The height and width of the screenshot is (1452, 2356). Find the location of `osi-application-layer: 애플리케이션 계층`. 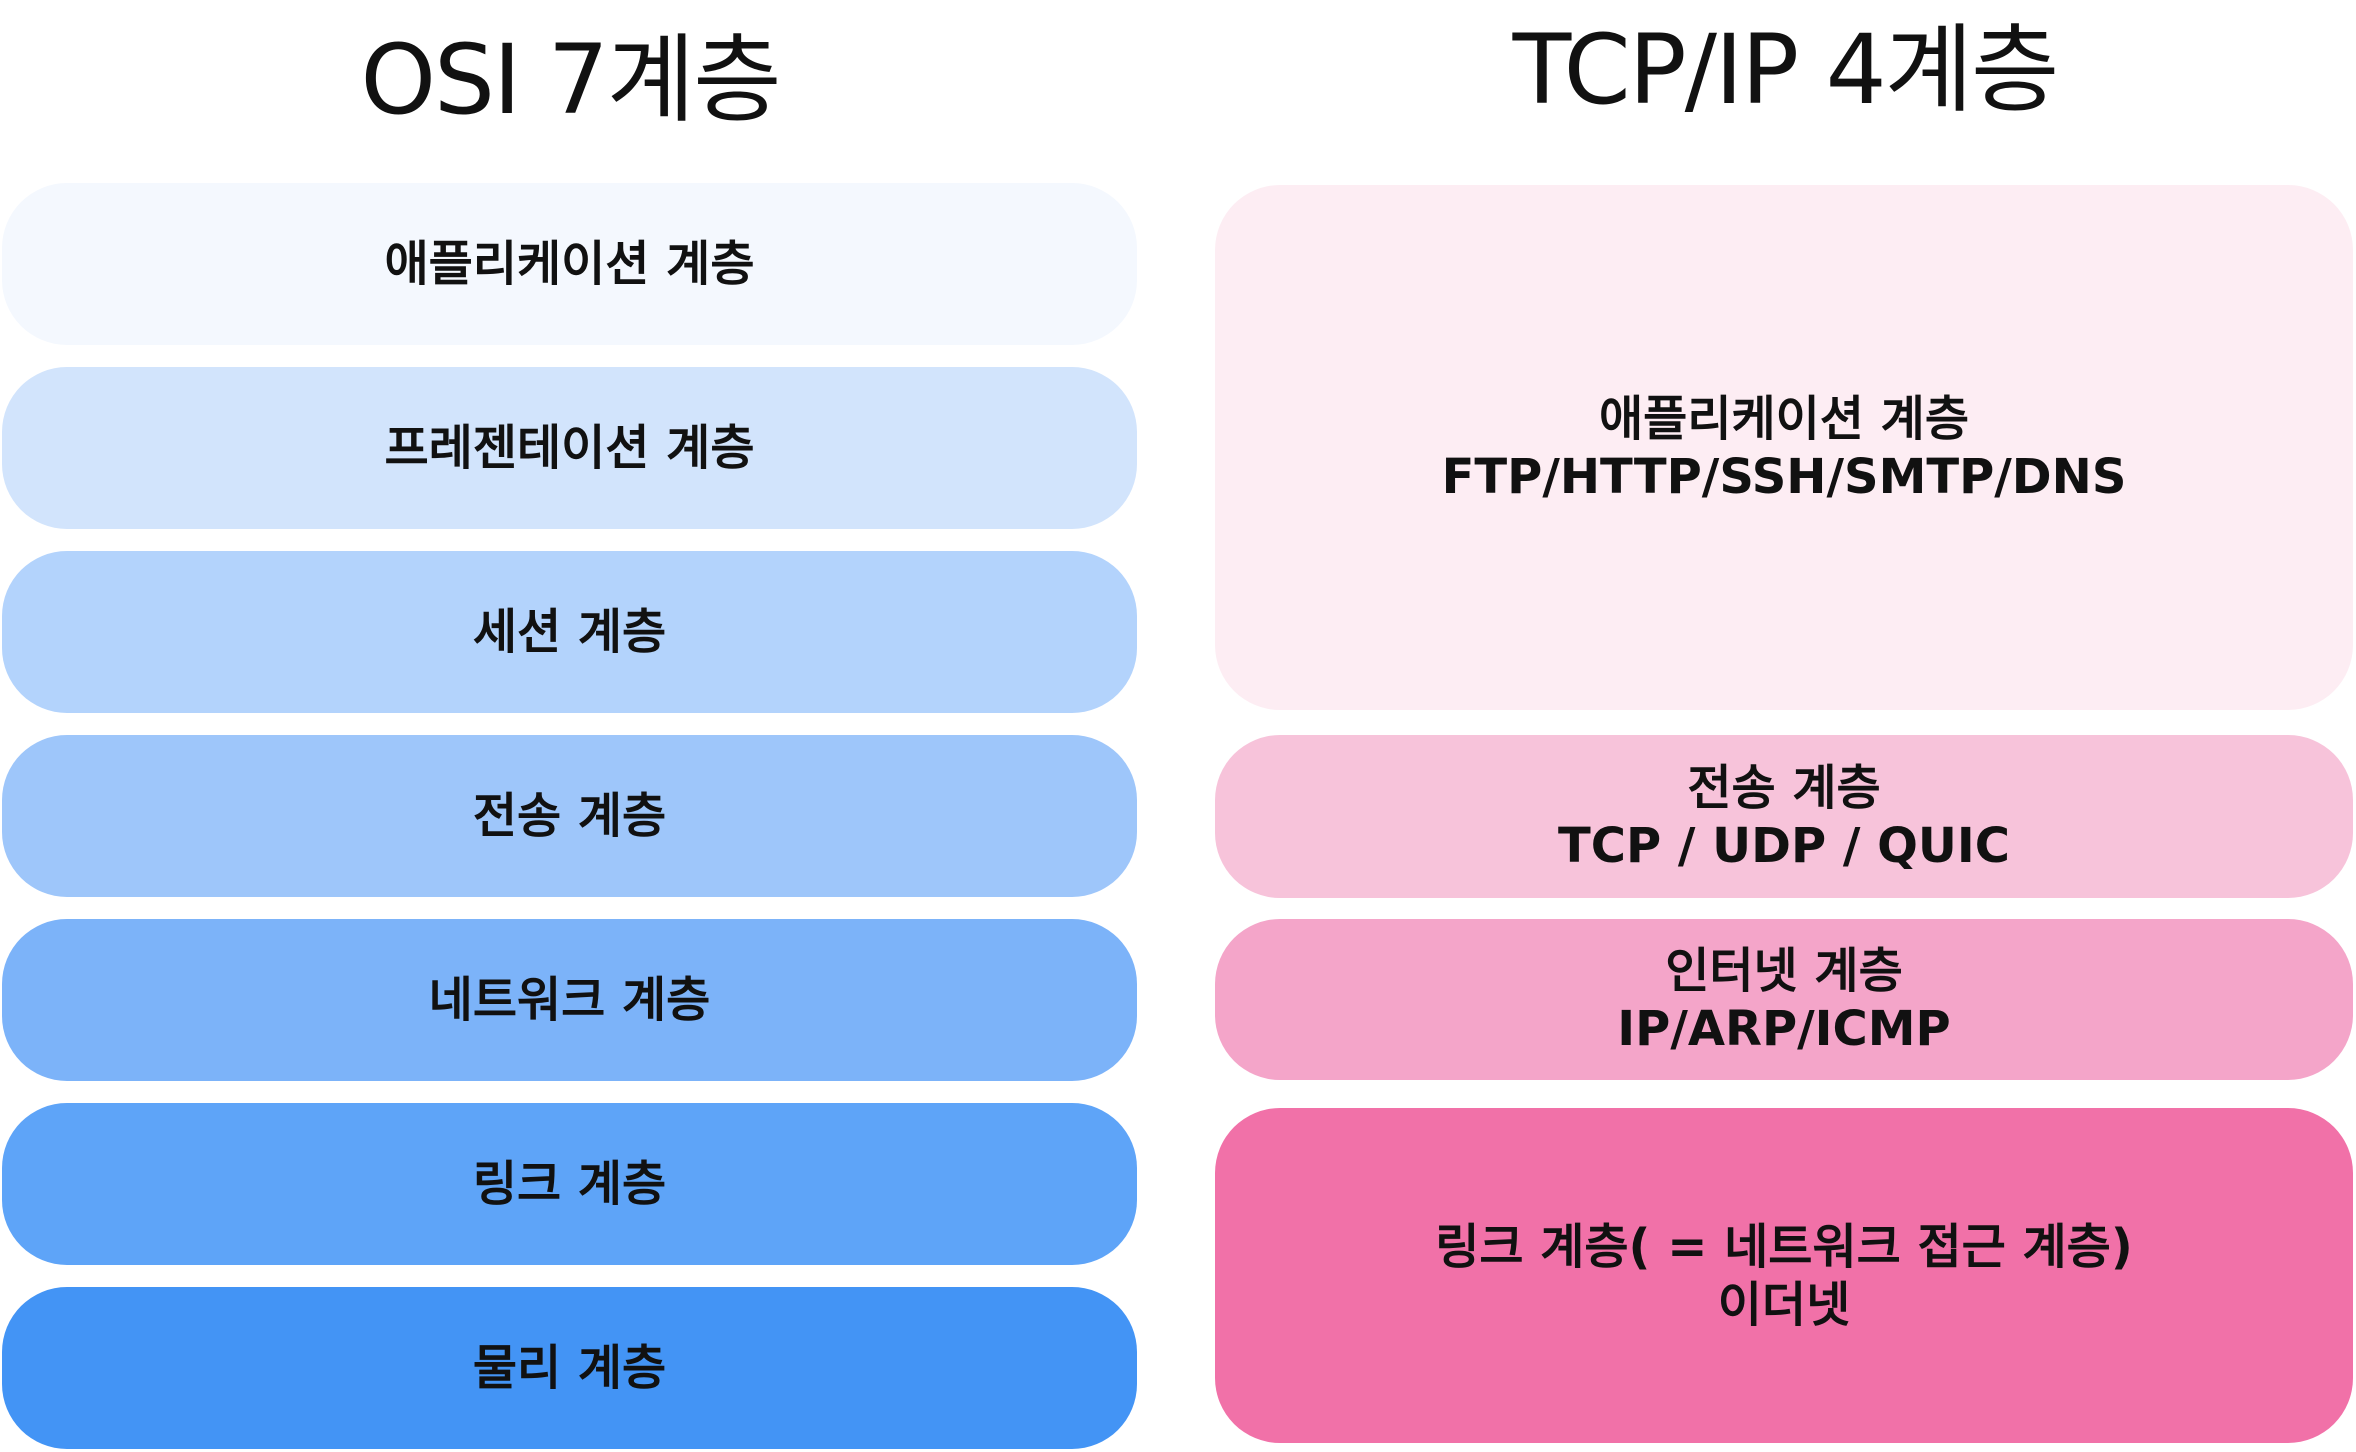

osi-application-layer: 애플리케이션 계층 is located at coordinates (569, 264).